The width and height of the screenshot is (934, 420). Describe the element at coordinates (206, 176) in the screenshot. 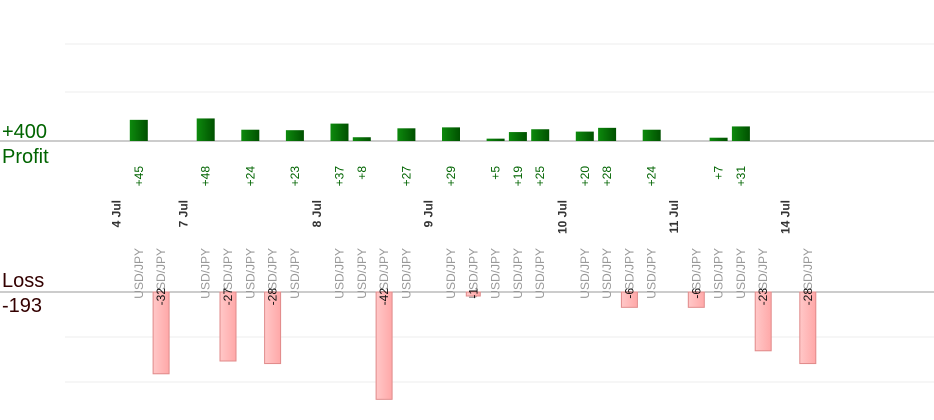

I see `profit-value-label: +48` at that location.